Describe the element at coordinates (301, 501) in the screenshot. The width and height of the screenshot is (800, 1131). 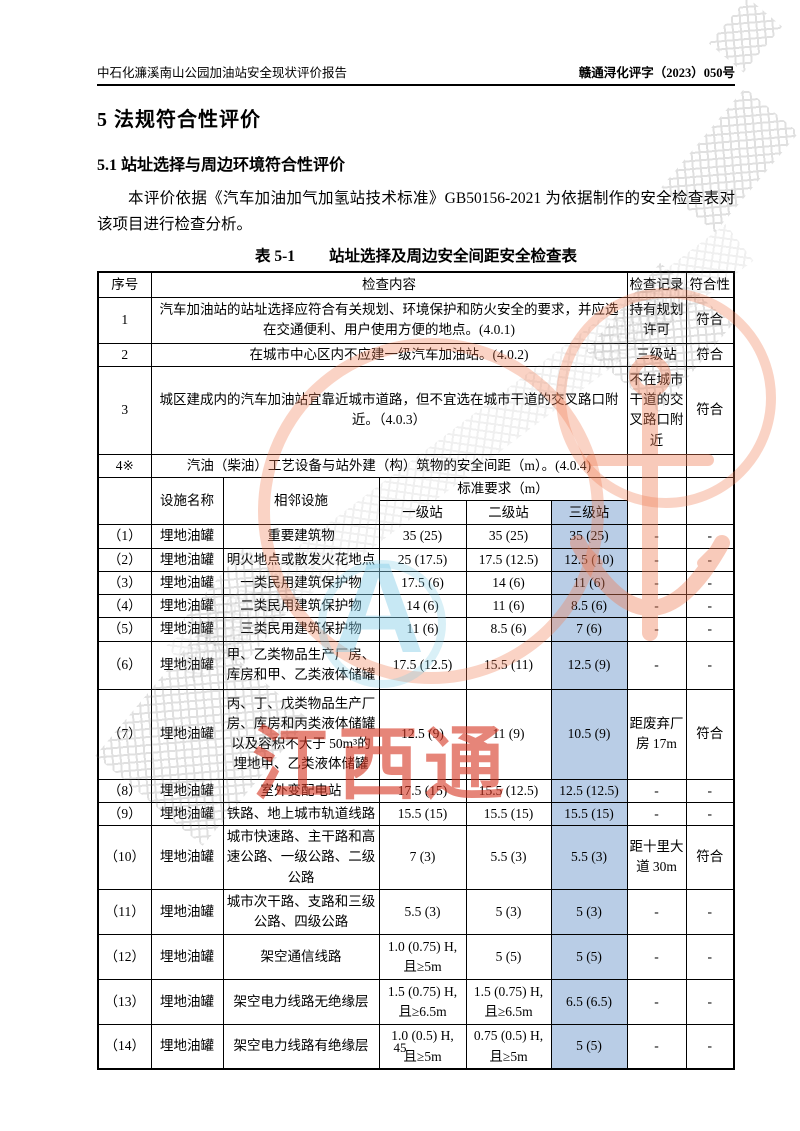
I see `subcol-adjacent: 相邻设施` at that location.